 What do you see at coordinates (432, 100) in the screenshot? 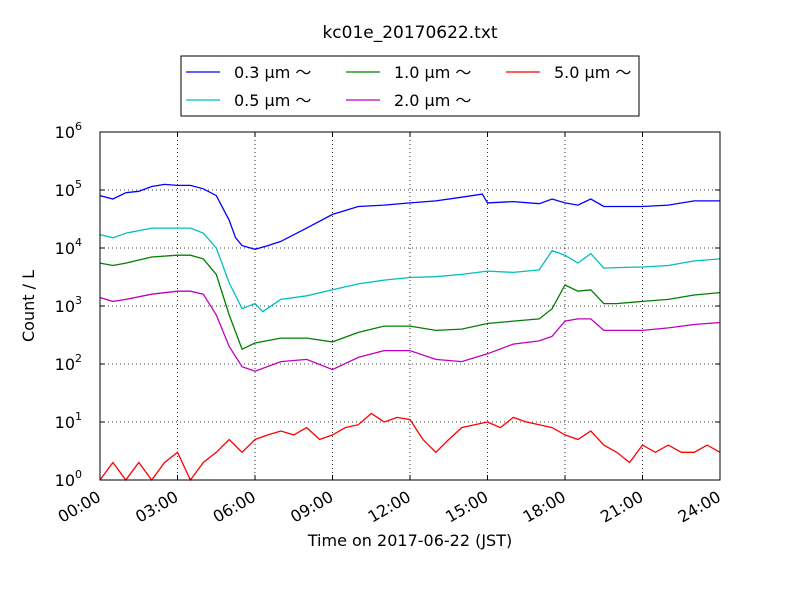
I see `legend-label: 2.0 μm ～` at bounding box center [432, 100].